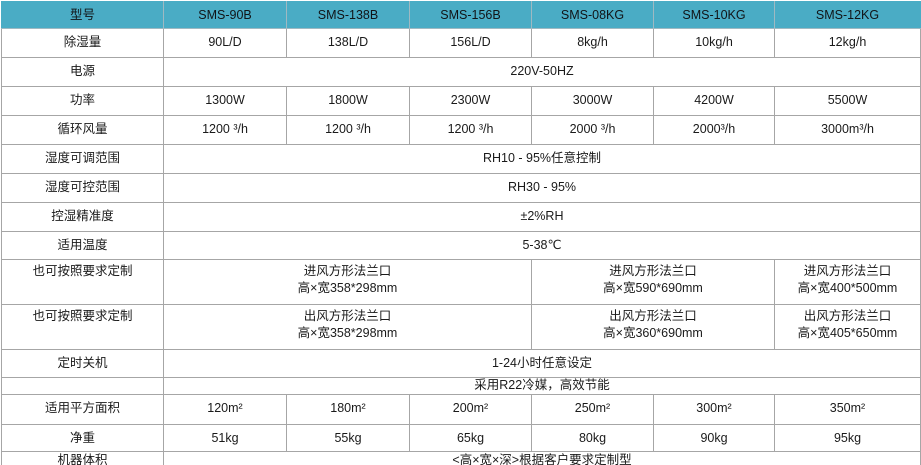 Image resolution: width=921 pixels, height=465 pixels. Describe the element at coordinates (847, 409) in the screenshot. I see `cell: 350m²` at that location.